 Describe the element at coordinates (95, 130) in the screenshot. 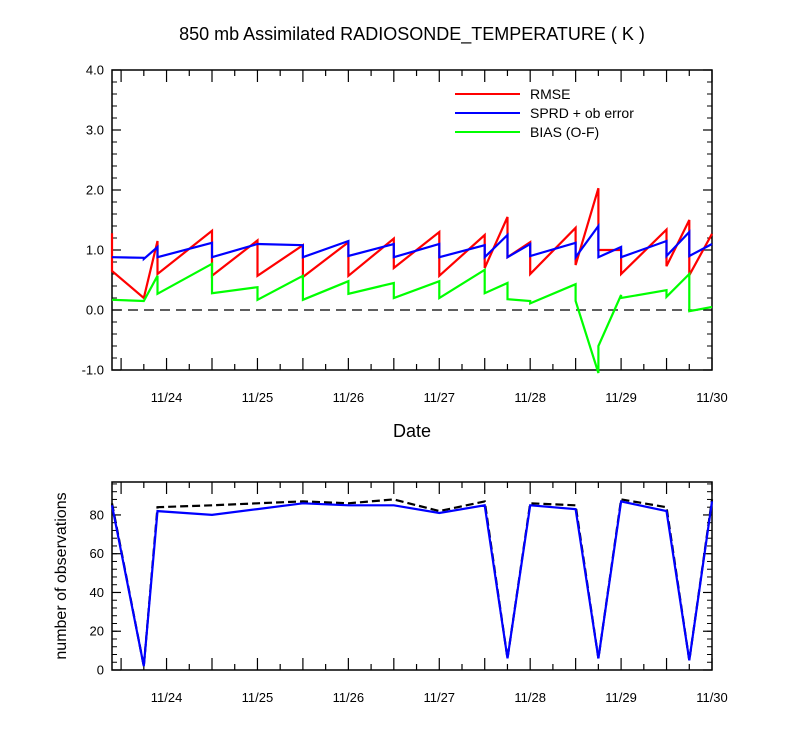

I see `y-tick-label: 3.0` at that location.